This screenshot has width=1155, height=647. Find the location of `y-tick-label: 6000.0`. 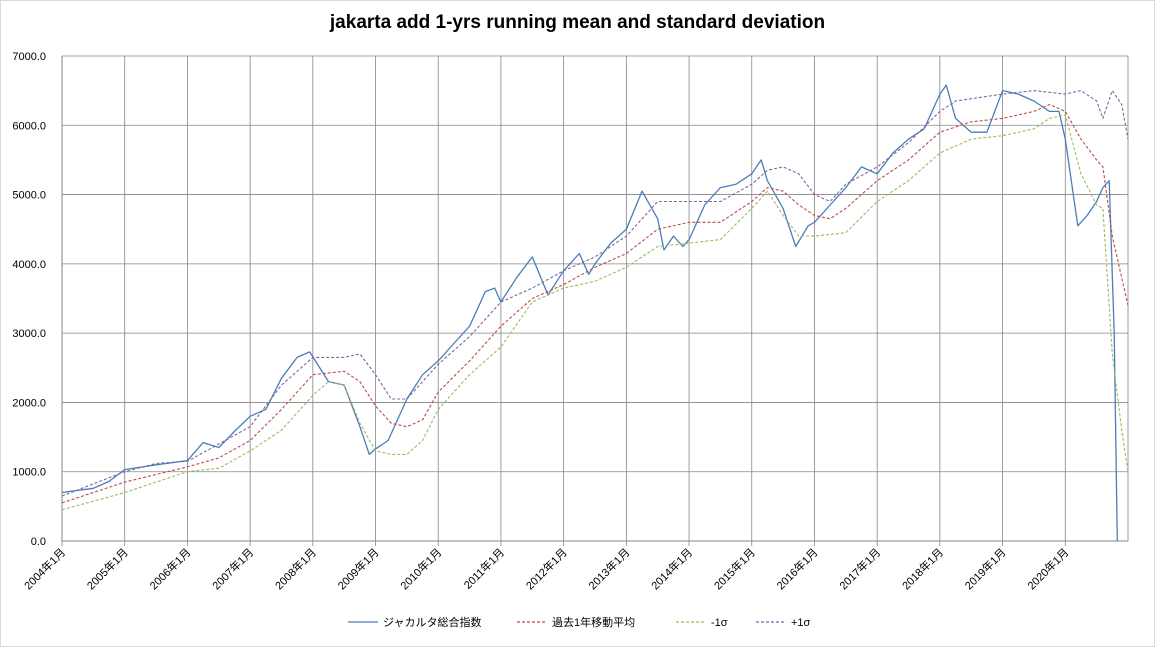

y-tick-label: 6000.0 is located at coordinates (29, 126).